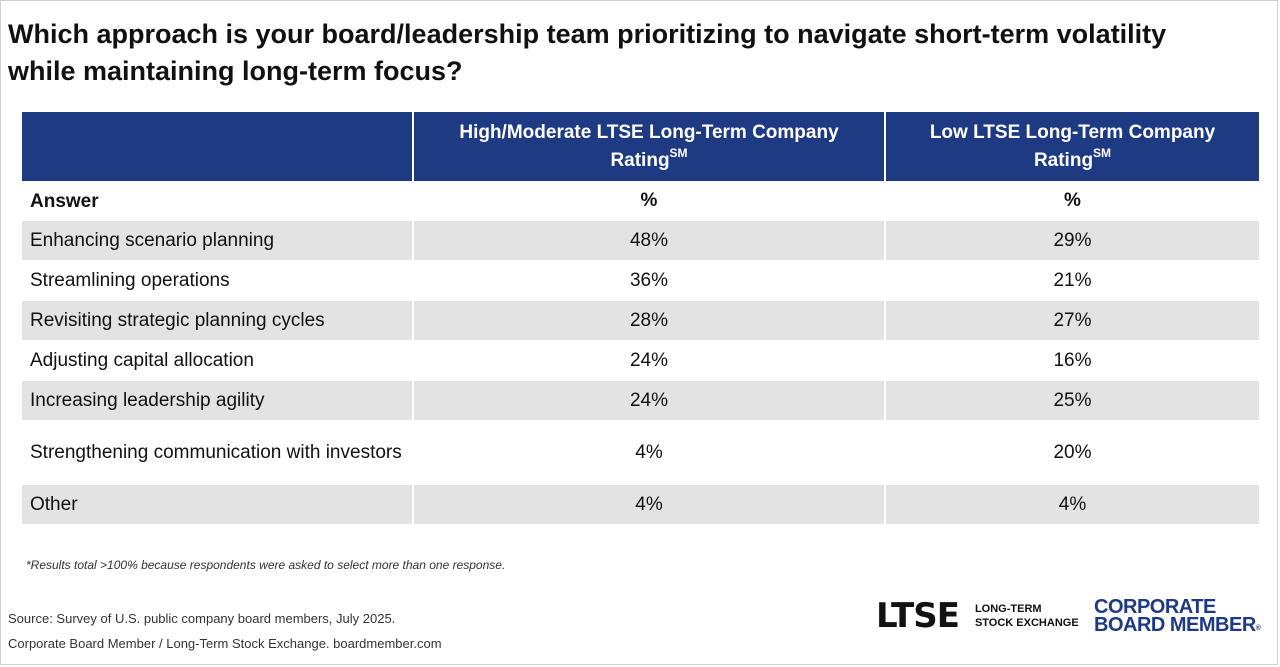 The width and height of the screenshot is (1280, 667). Describe the element at coordinates (218, 360) in the screenshot. I see `row-label: Adjusting capital allocation` at that location.